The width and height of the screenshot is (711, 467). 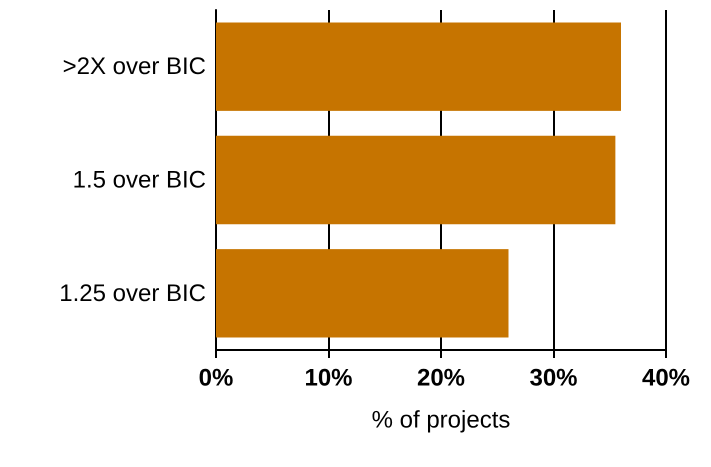 What do you see at coordinates (216, 378) in the screenshot?
I see `x-tick-label: 0%` at bounding box center [216, 378].